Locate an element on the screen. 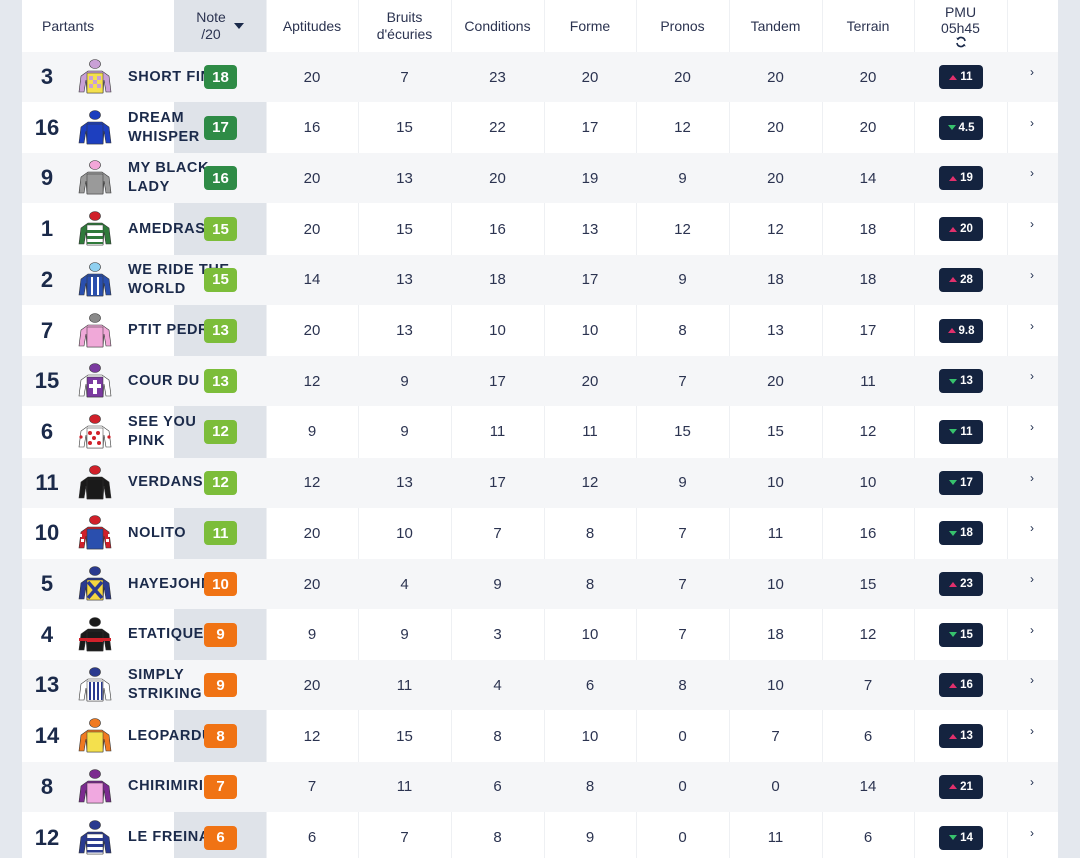 The height and width of the screenshot is (858, 1080). table-row: 6 SEE YOU PINK 12 9 9 11 11 15 15 12 11 › is located at coordinates (540, 432).